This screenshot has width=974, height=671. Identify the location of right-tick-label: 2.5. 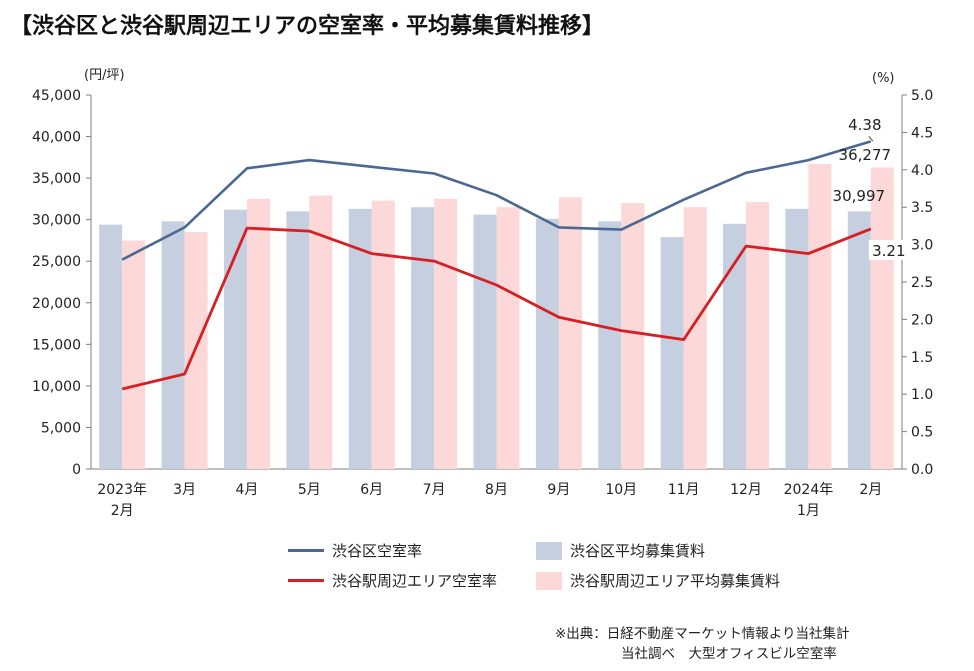
(922, 283).